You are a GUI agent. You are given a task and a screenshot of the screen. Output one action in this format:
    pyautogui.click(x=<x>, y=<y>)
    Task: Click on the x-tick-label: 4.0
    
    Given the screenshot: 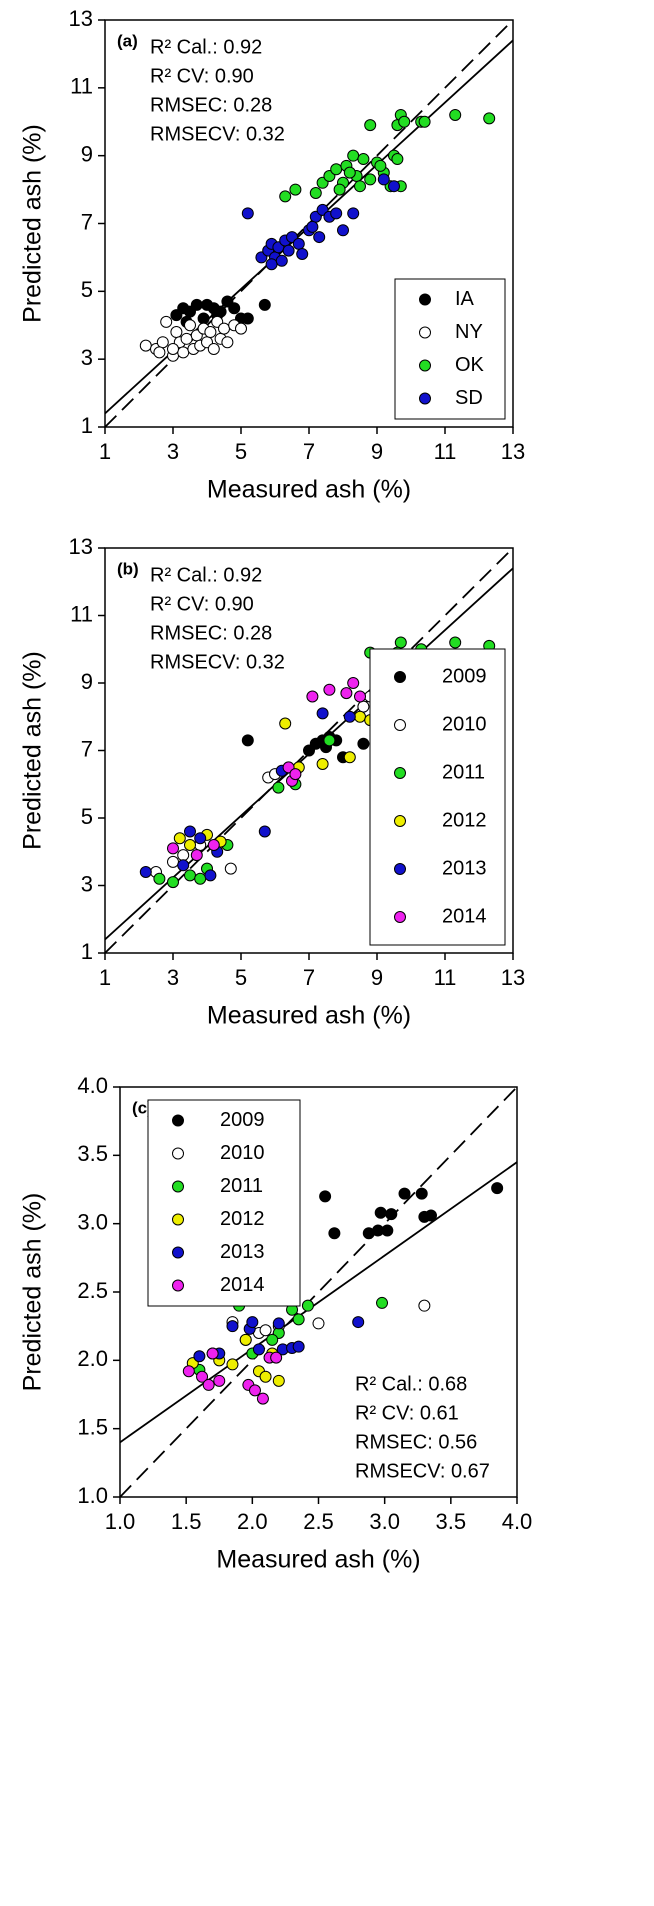 What is the action you would take?
    pyautogui.click(x=517, y=1521)
    